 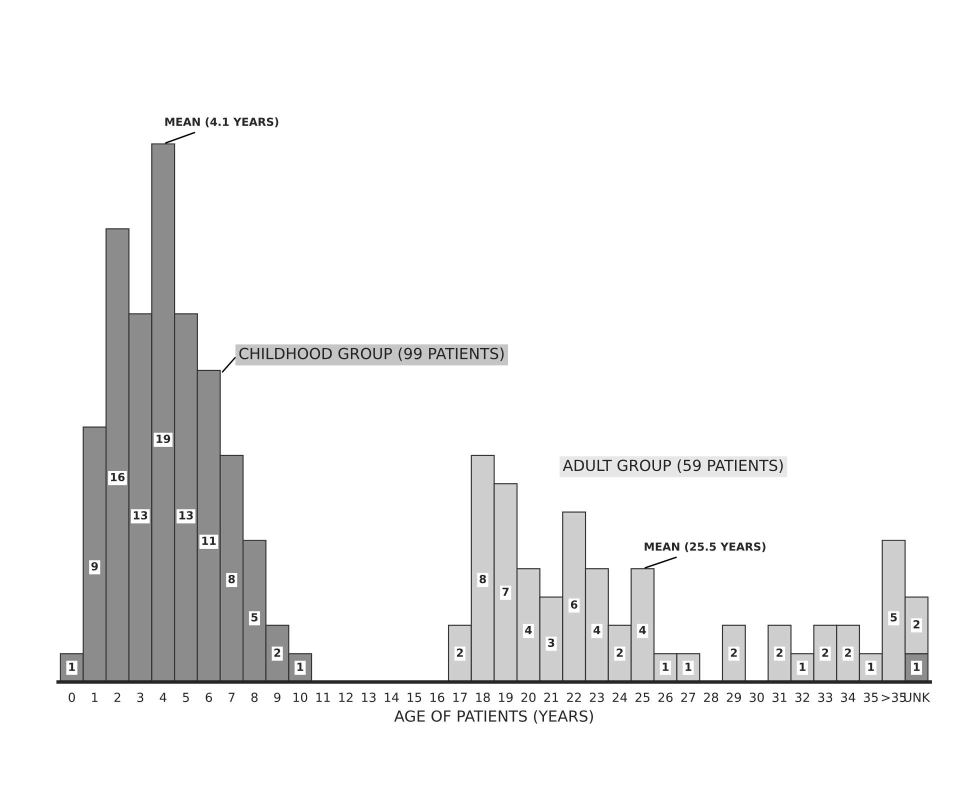 What do you see at coordinates (140, 697) in the screenshot?
I see `x-tick-label: 3` at bounding box center [140, 697].